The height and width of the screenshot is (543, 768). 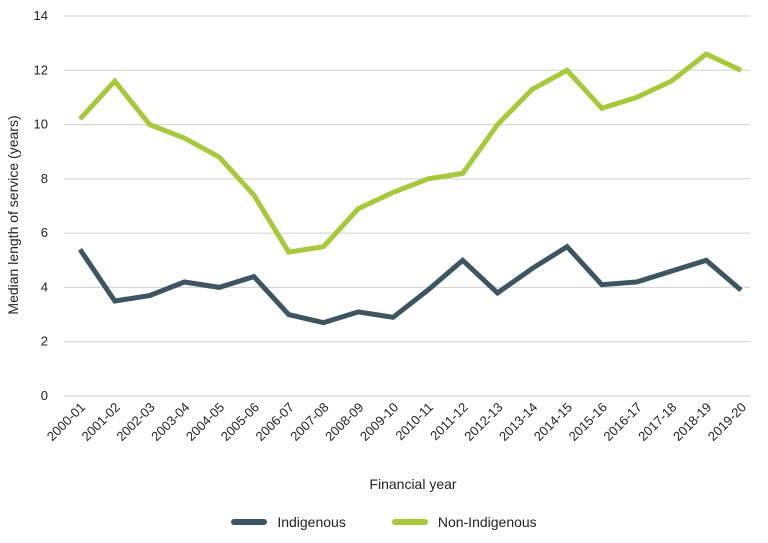 I want to click on legend-label-indigenous: Indigenous, so click(x=311, y=522).